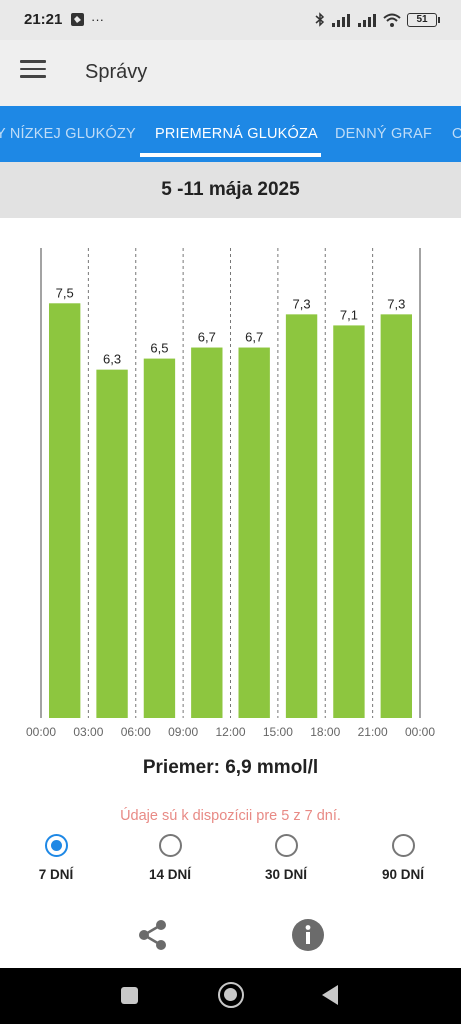 This screenshot has width=461, height=1024. I want to click on range-selector: 7 DNÍ 14 DNÍ 30 DNÍ 90 DNÍ, so click(230, 860).